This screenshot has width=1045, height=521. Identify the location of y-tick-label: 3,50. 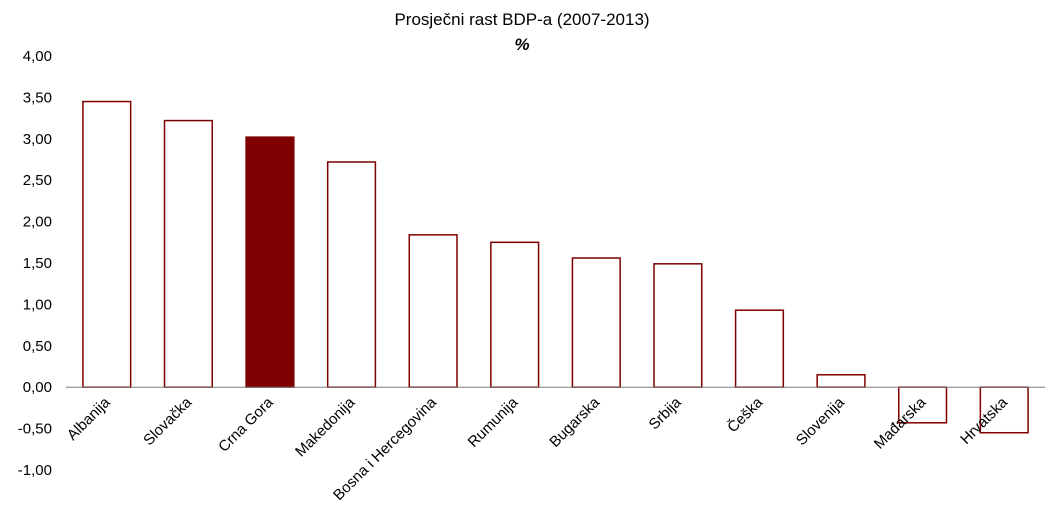
(37, 97).